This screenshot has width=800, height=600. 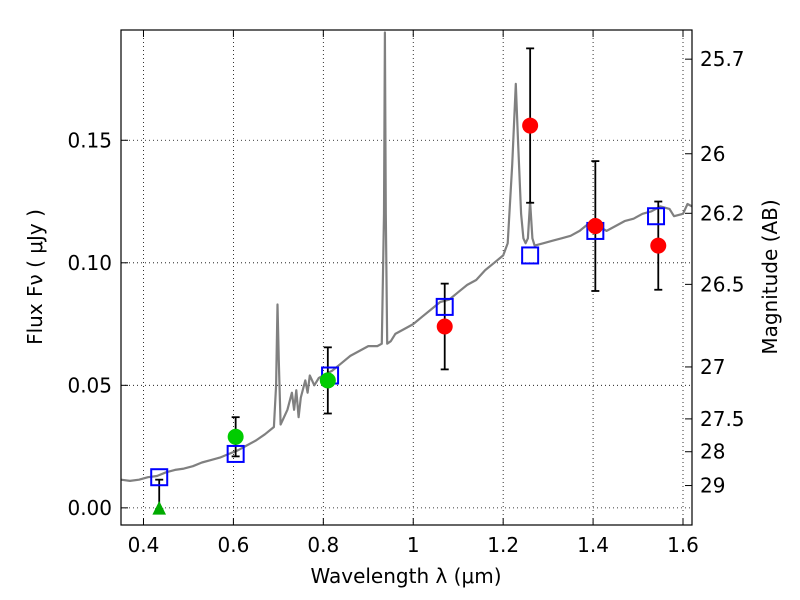 I want to click on x-axis-label: Wavelength λ (μm), so click(x=405, y=576).